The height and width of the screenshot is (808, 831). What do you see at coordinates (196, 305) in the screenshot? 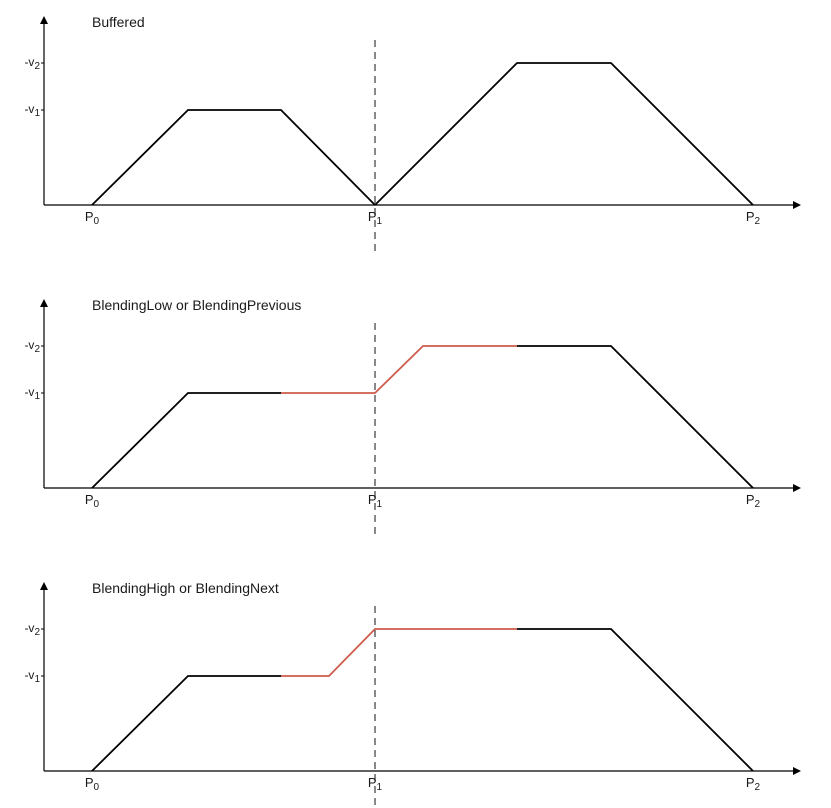
I see `panel-title: BlendingLow or BlendingPrevious` at bounding box center [196, 305].